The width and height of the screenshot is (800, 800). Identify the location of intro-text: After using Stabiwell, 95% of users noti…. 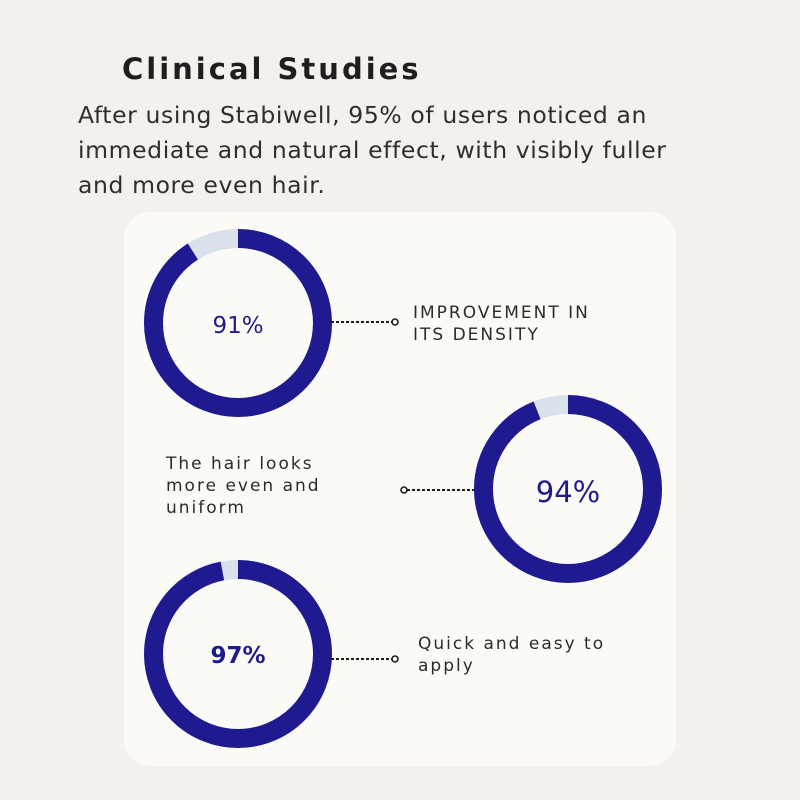
(372, 150).